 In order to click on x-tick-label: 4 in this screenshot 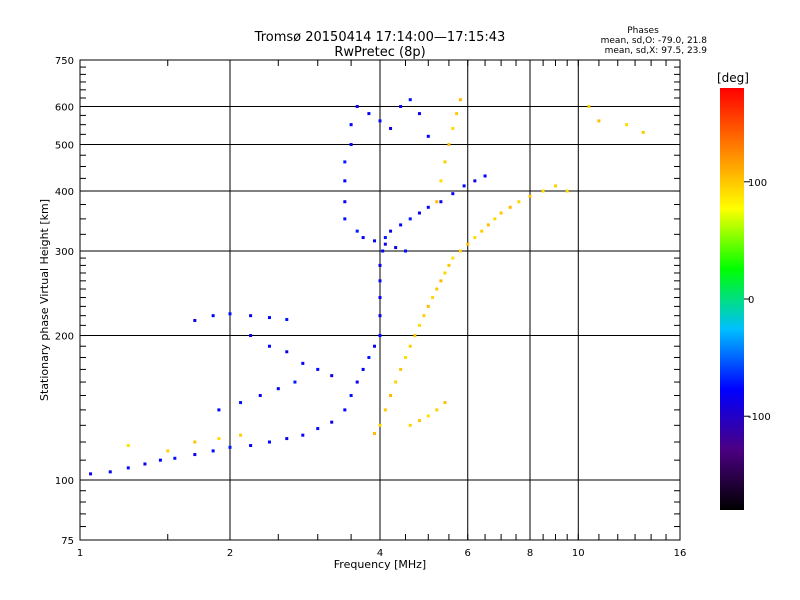, I will do `click(380, 553)`.